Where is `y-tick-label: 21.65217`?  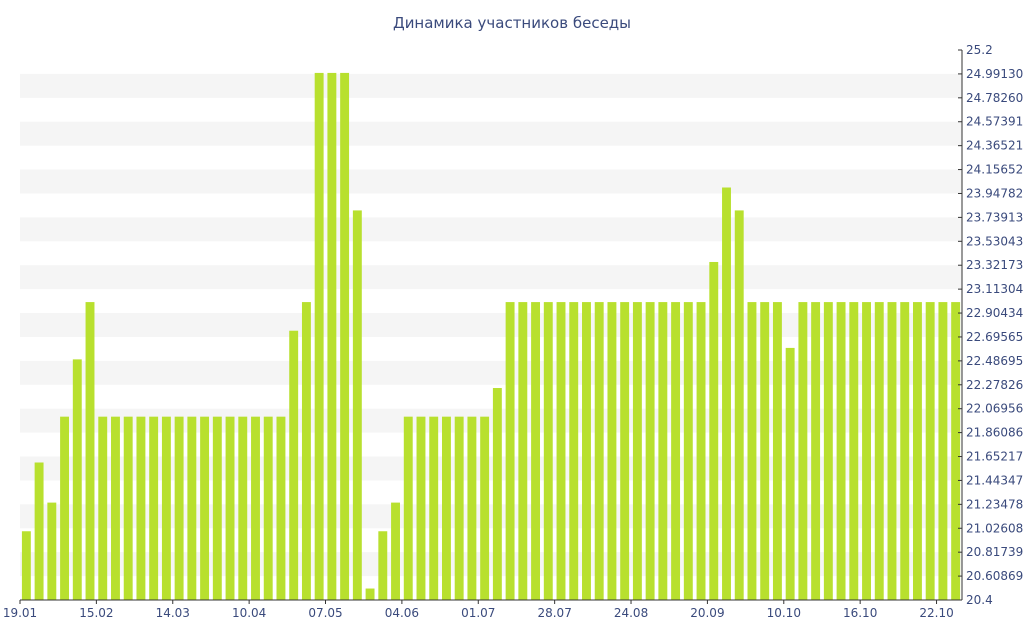 y-tick-label: 21.65217 is located at coordinates (994, 457).